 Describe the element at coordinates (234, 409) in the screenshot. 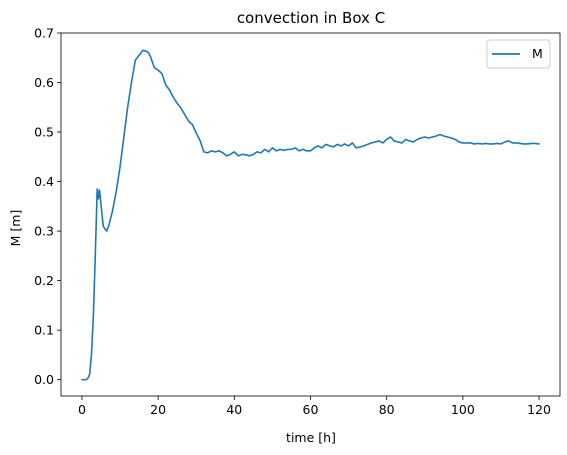

I see `x-tick-label: 40` at that location.